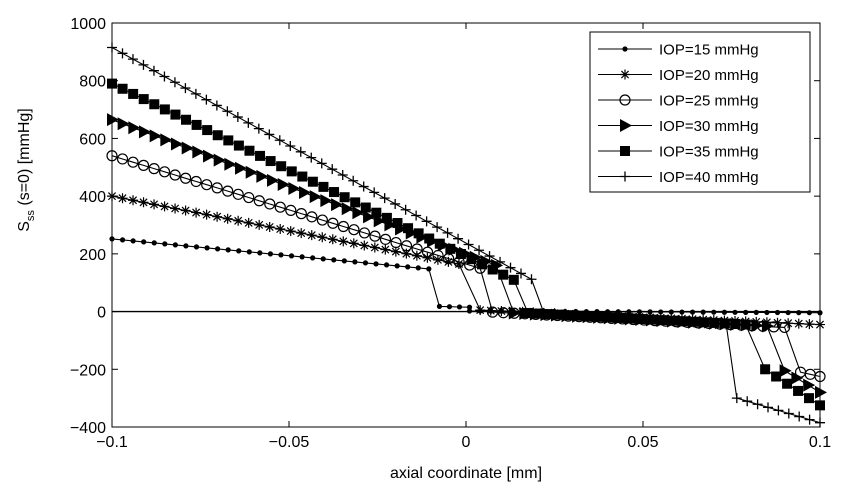 This screenshot has width=855, height=489. I want to click on x-tick-label: −0.1, so click(112, 442).